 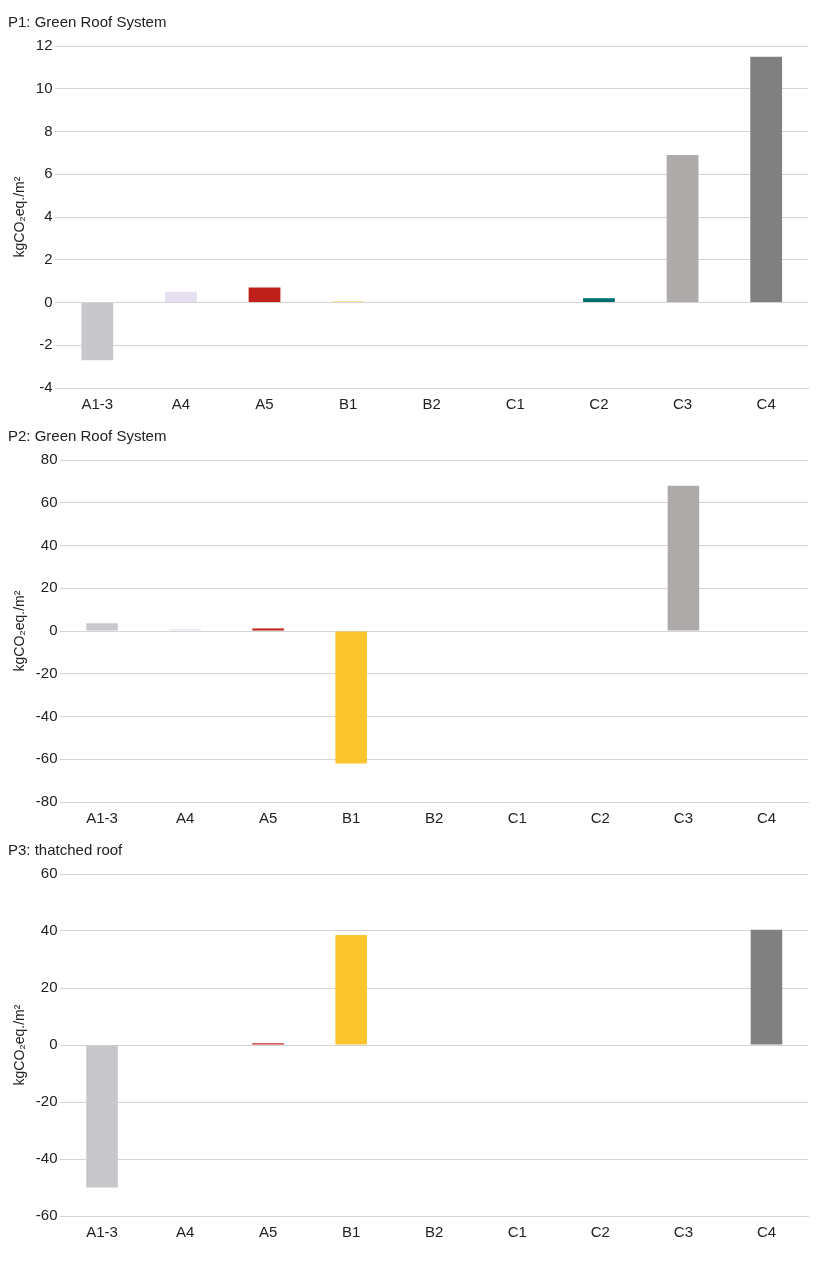 I want to click on y-tick-label: 10, so click(x=44, y=87).